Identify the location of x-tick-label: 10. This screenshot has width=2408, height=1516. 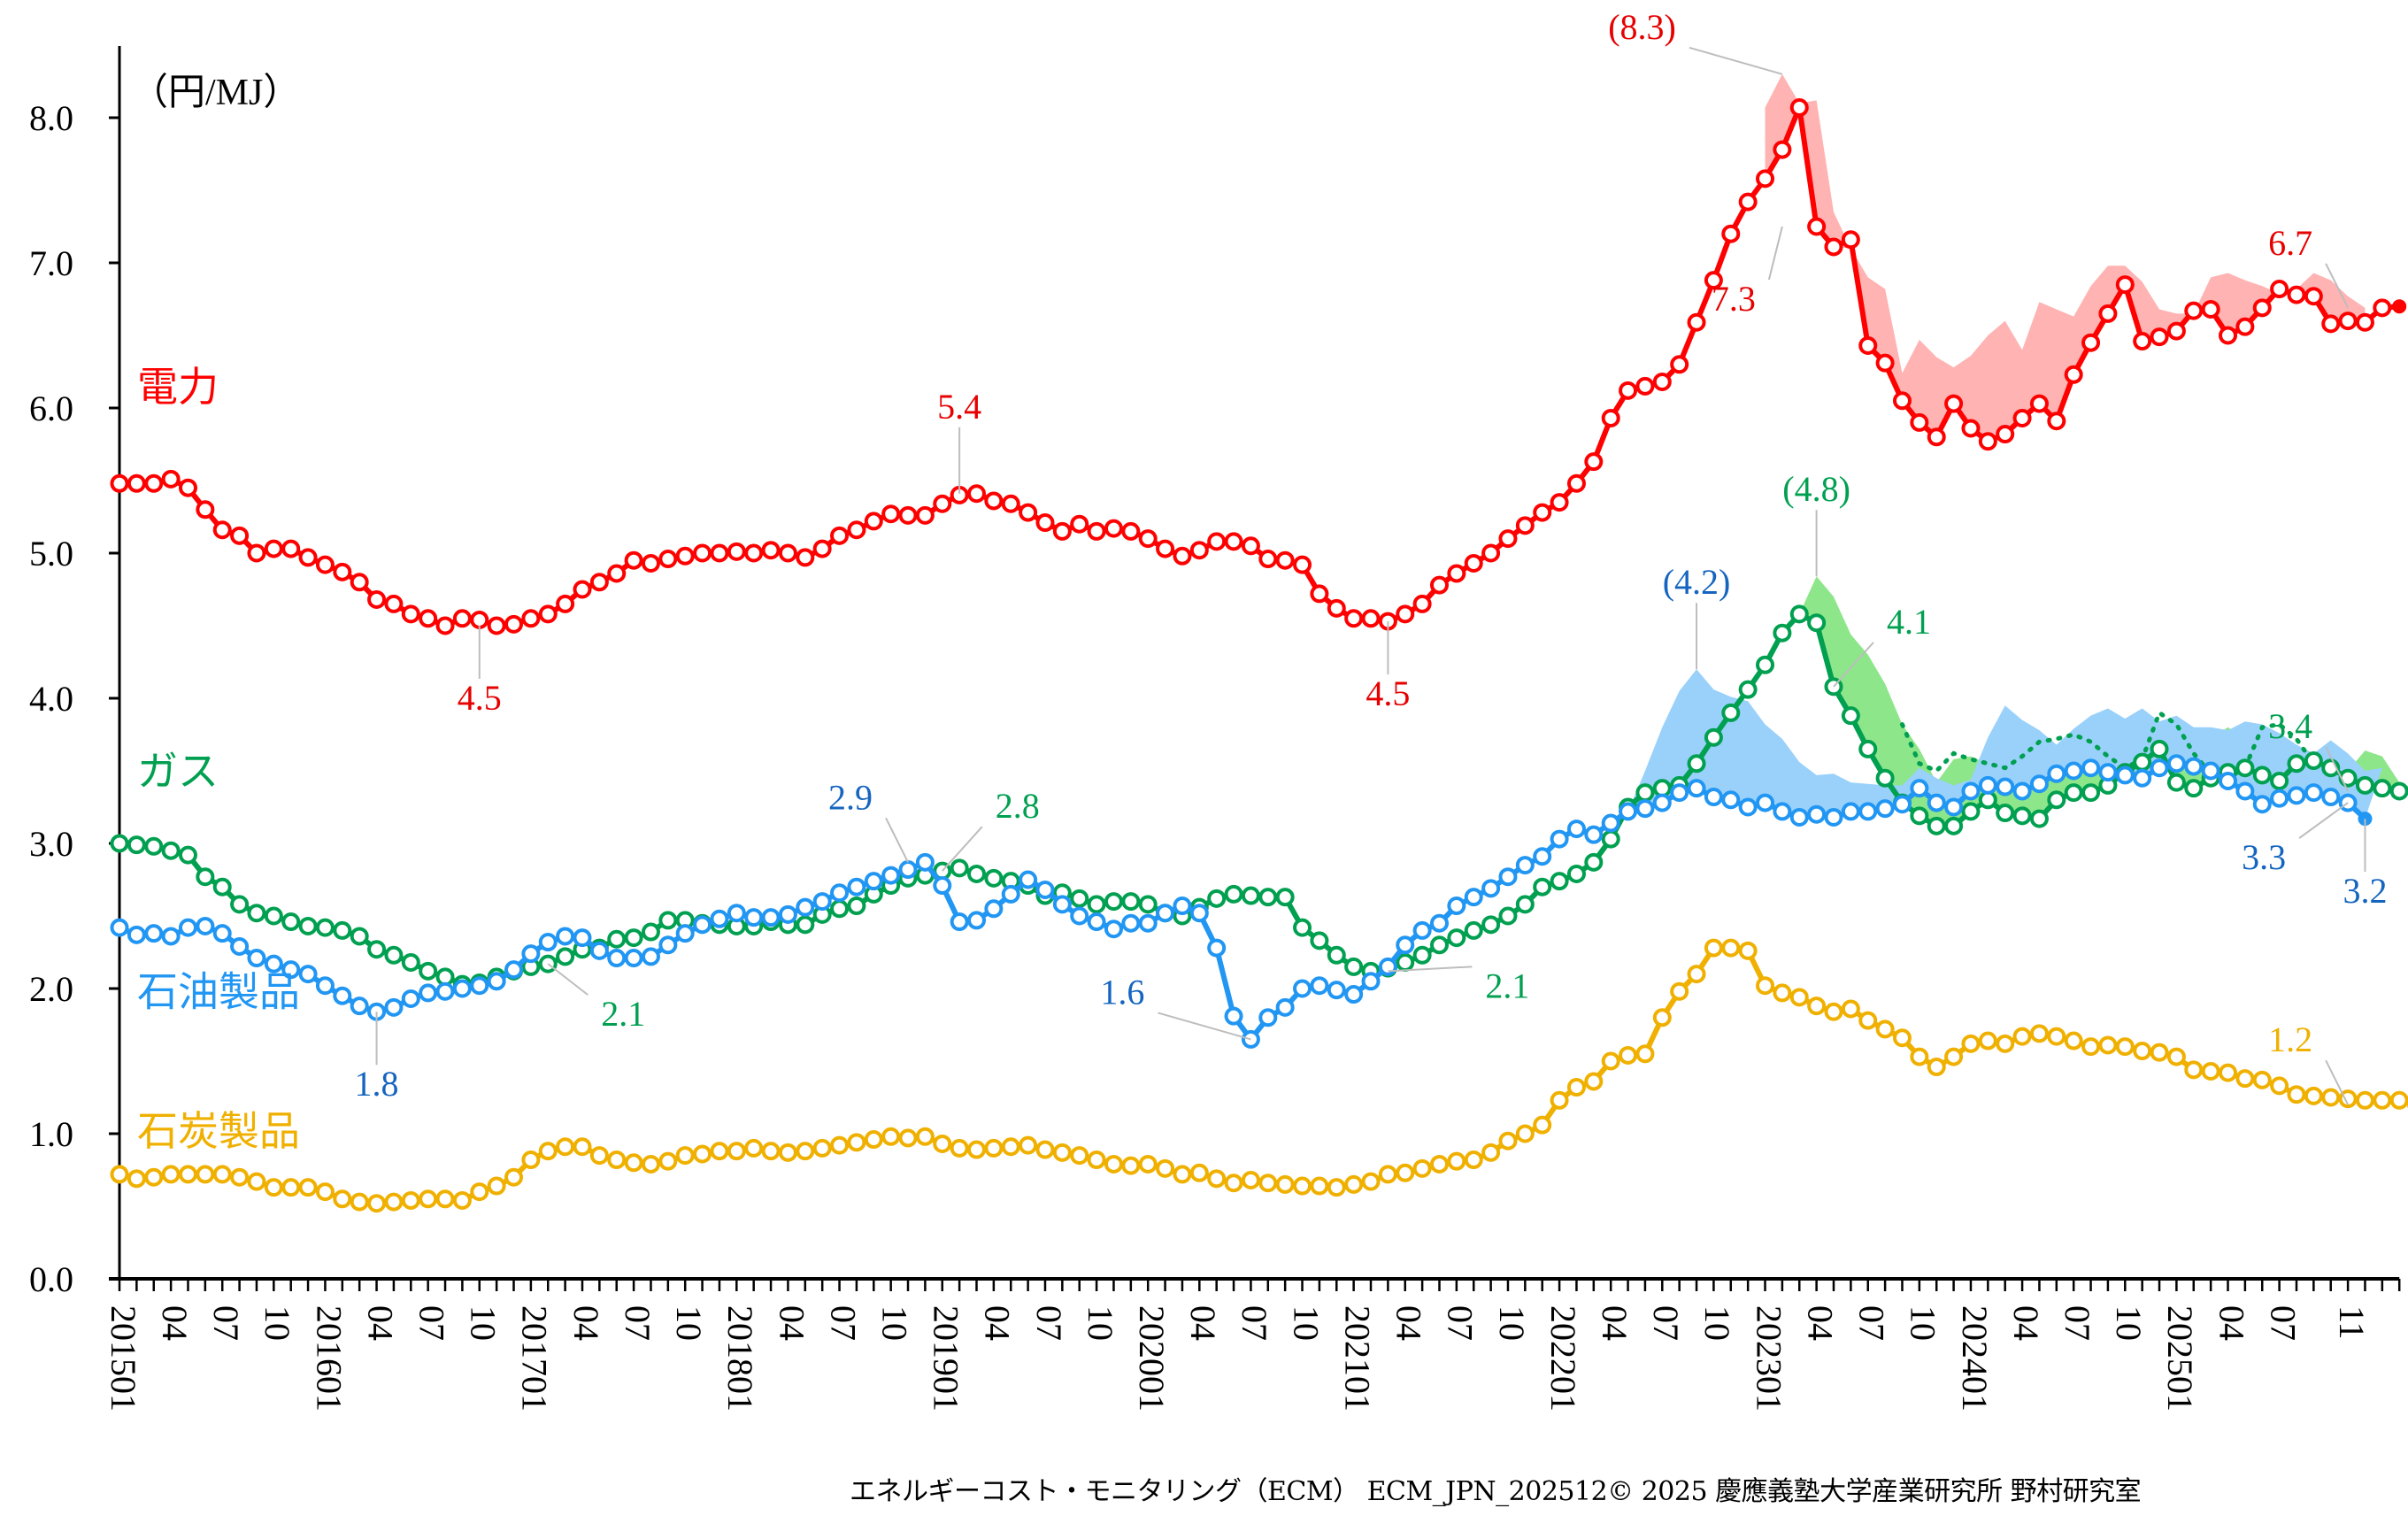
(2129, 1323).